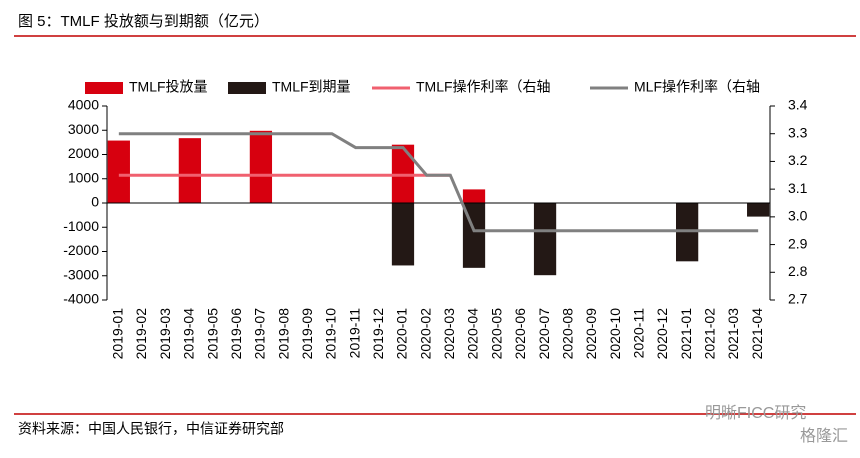 Image resolution: width=860 pixels, height=458 pixels. Describe the element at coordinates (212, 334) in the screenshot. I see `x-tick-label: 2019-05` at that location.